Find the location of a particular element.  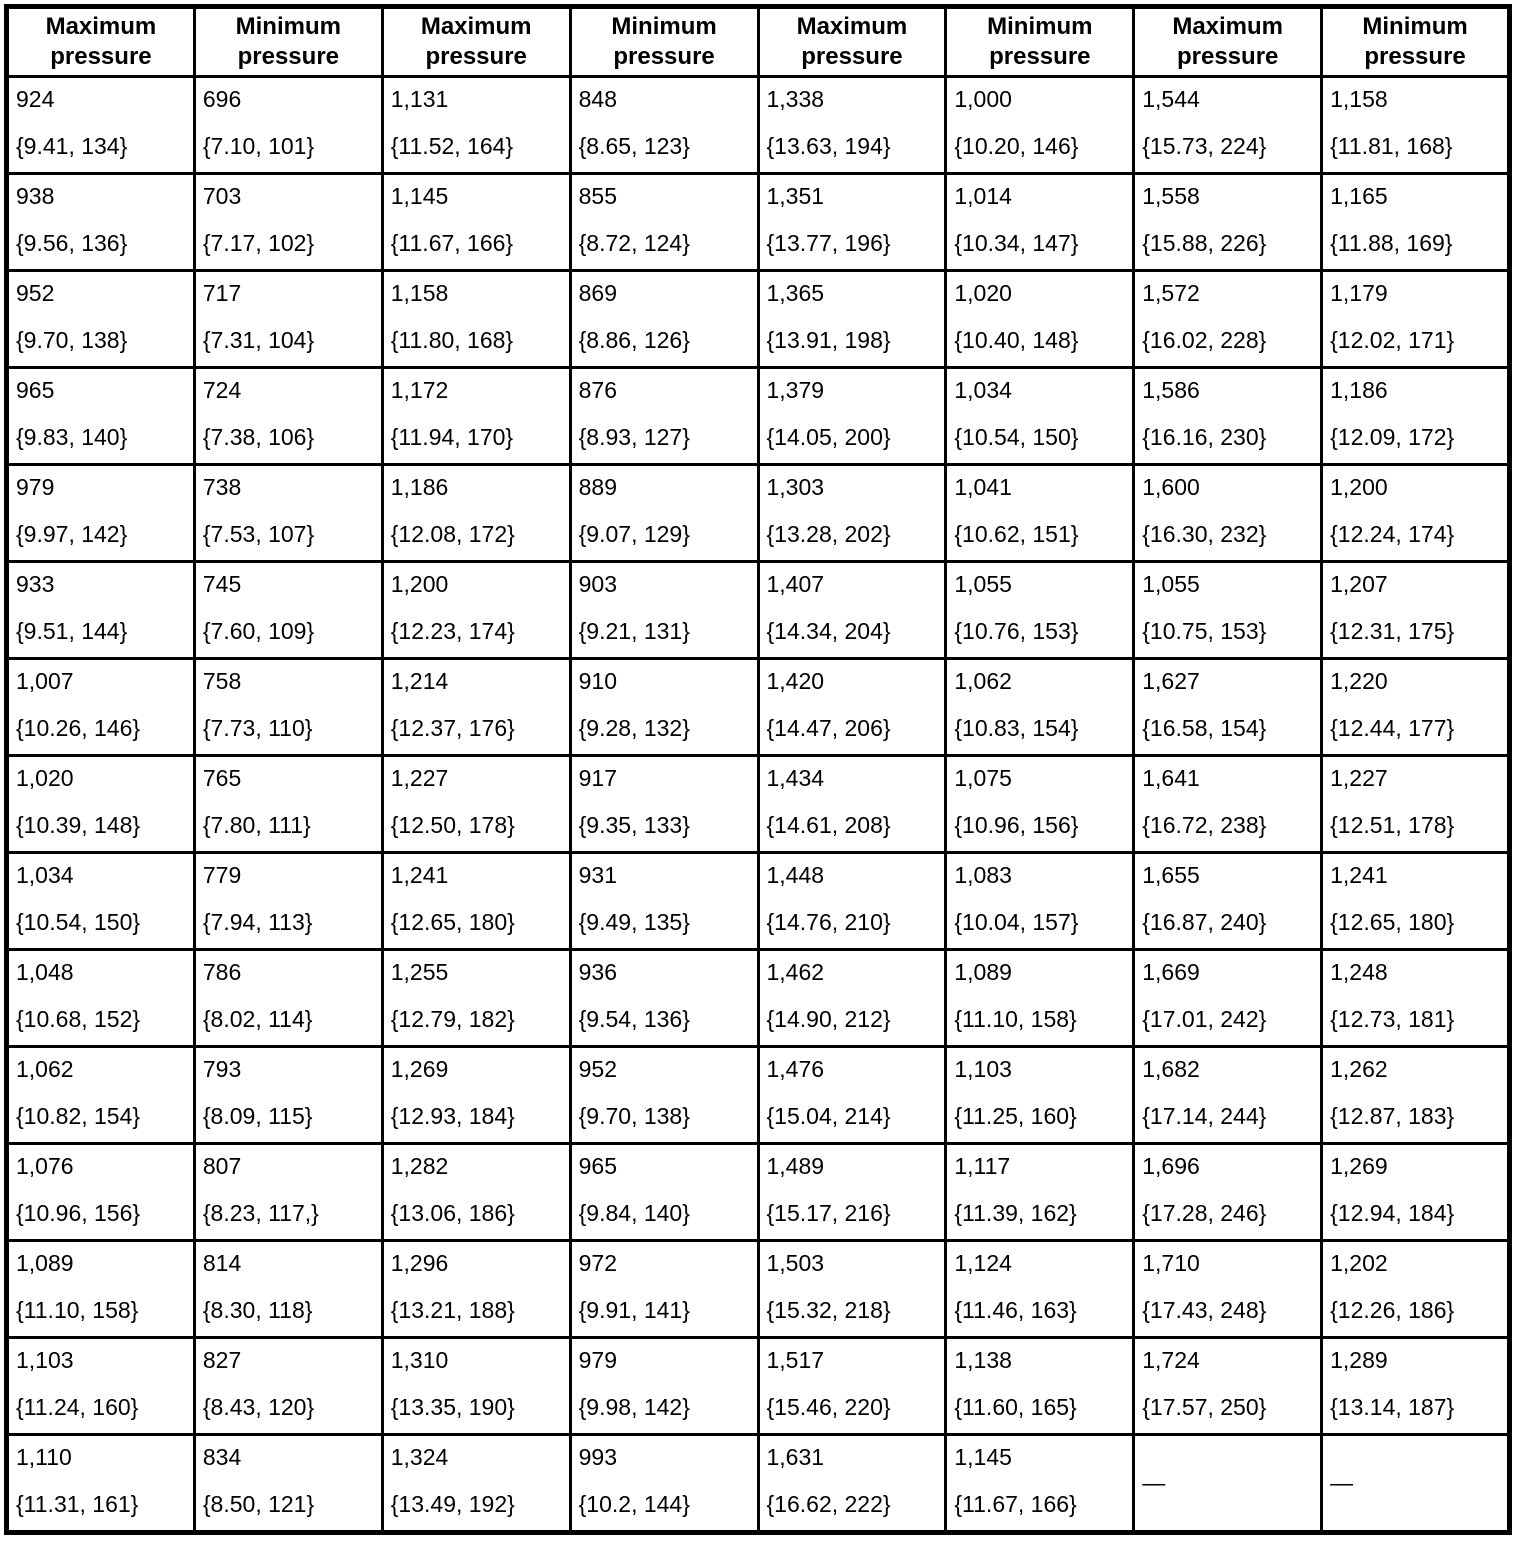

table-cell: 1,186 {12.09, 172} is located at coordinates (1415, 416).